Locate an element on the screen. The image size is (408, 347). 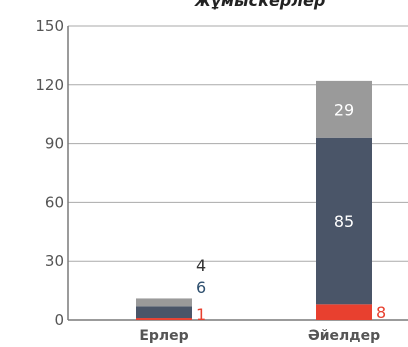
y-tick-label: 60 is located at coordinates (54, 202).